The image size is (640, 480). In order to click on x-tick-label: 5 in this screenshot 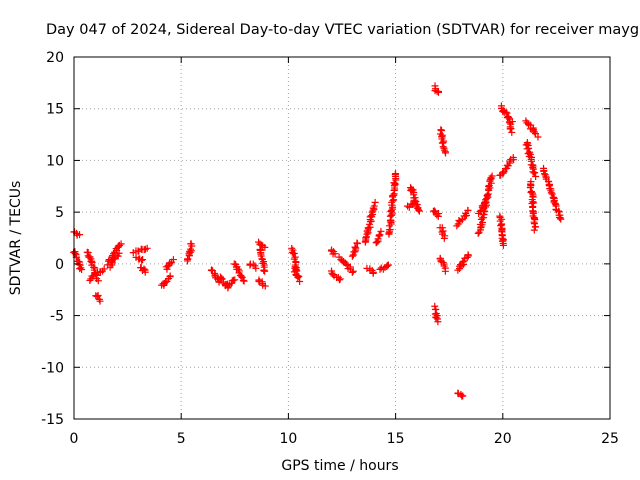, I will do `click(181, 439)`.